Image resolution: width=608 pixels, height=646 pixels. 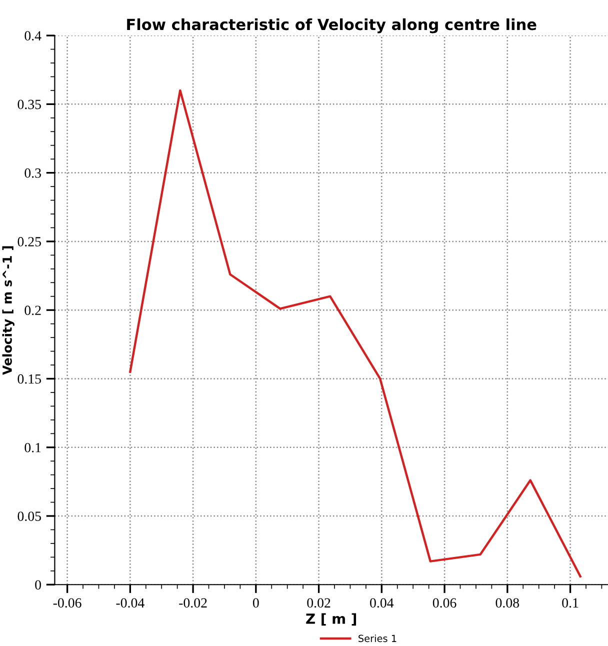 What do you see at coordinates (444, 603) in the screenshot?
I see `x-tick-label: 0.06` at bounding box center [444, 603].